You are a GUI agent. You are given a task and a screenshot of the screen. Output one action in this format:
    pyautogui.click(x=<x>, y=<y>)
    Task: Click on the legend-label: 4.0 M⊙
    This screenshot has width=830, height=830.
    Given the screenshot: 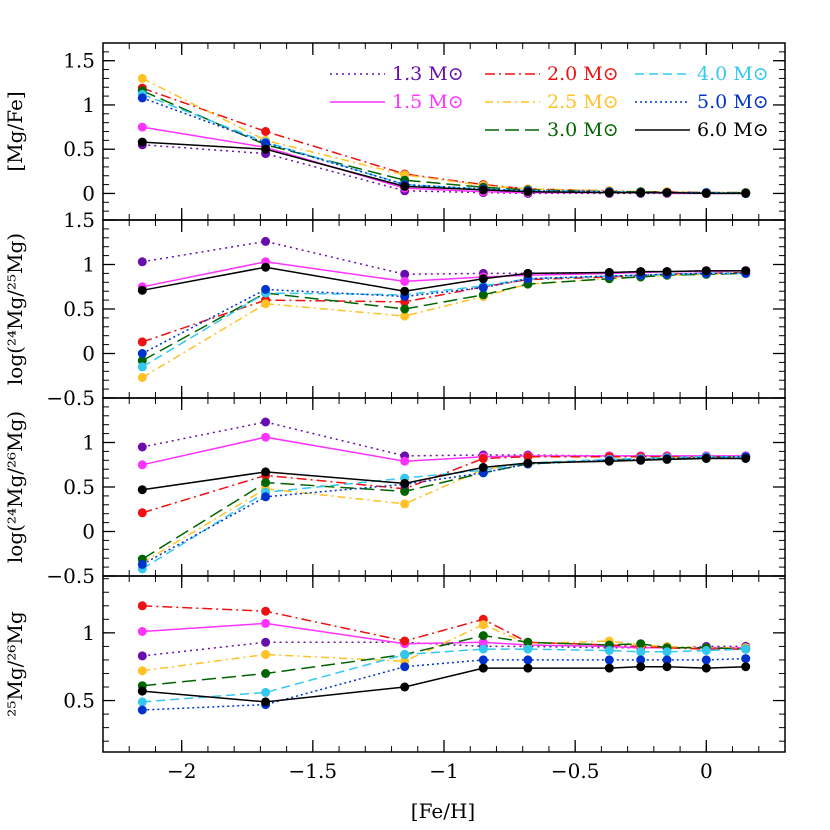 What is the action you would take?
    pyautogui.click(x=733, y=74)
    